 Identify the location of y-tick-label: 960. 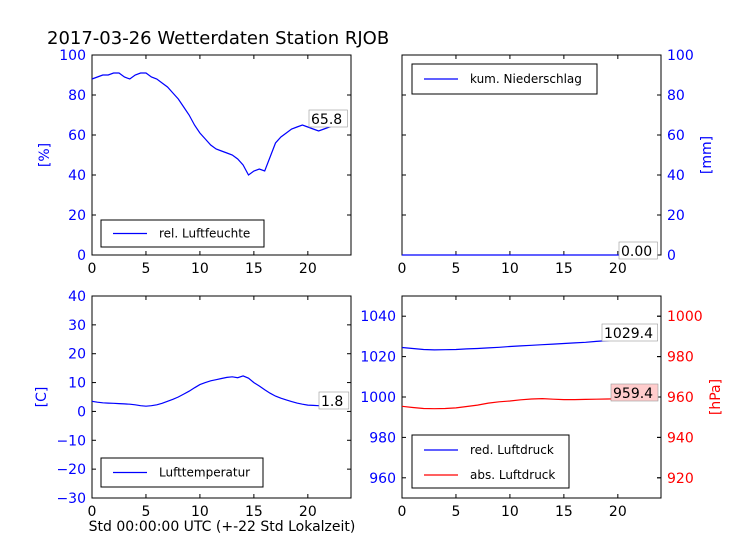
(382, 479).